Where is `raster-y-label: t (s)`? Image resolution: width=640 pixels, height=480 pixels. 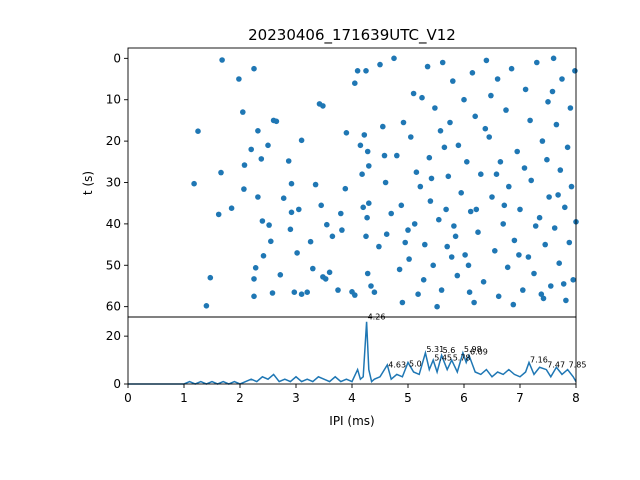 raster-y-label: t (s) is located at coordinates (88, 183).